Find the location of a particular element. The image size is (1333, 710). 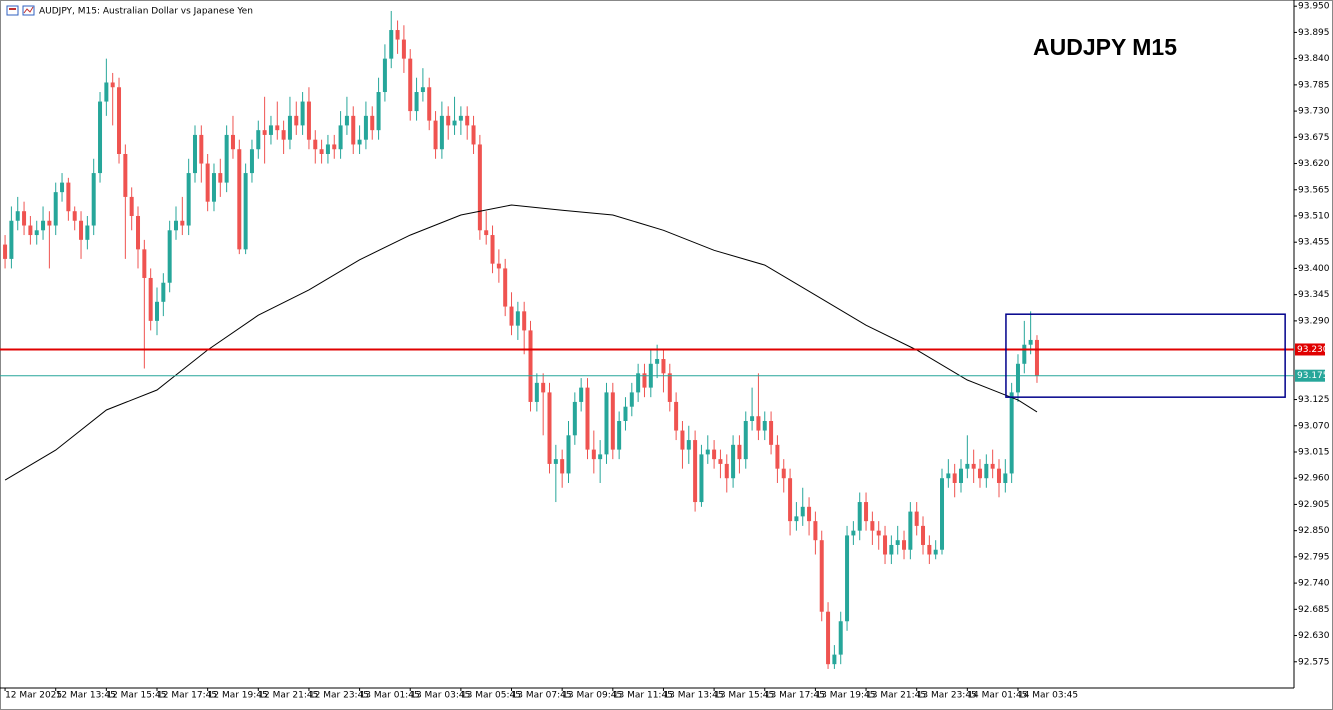

price-tag is located at coordinates (1310, 375).